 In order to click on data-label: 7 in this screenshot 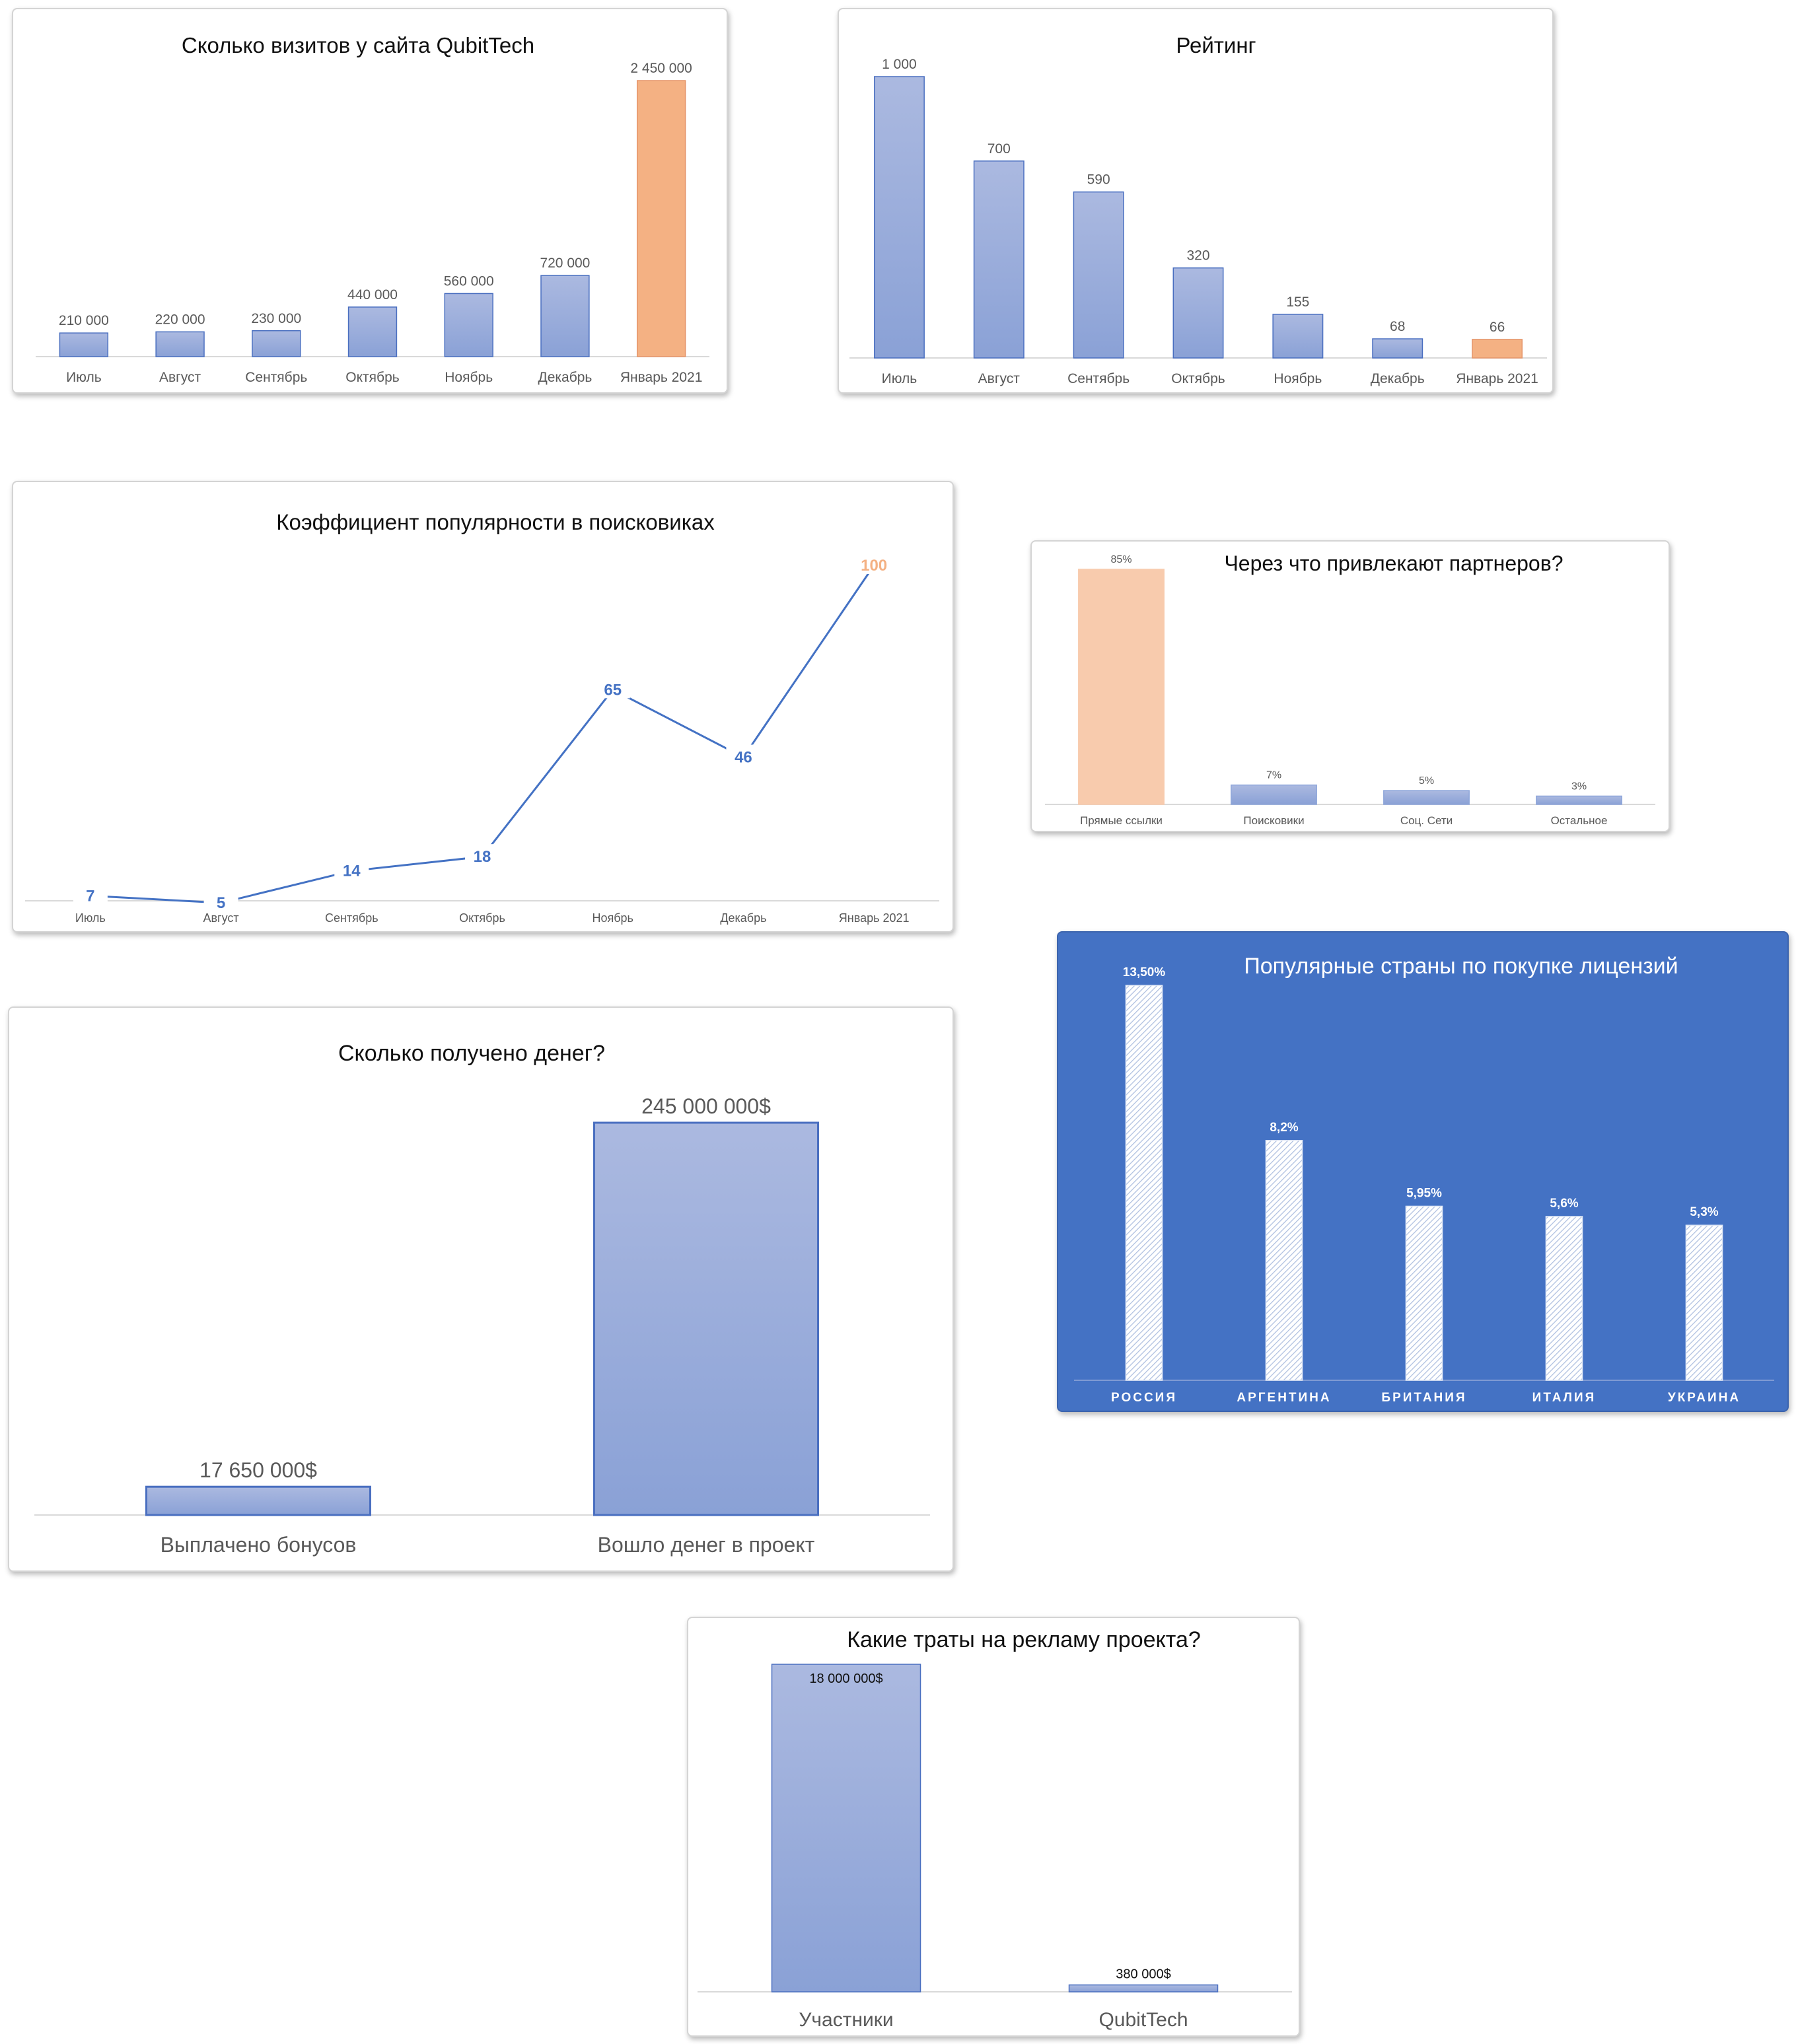, I will do `click(90, 896)`.